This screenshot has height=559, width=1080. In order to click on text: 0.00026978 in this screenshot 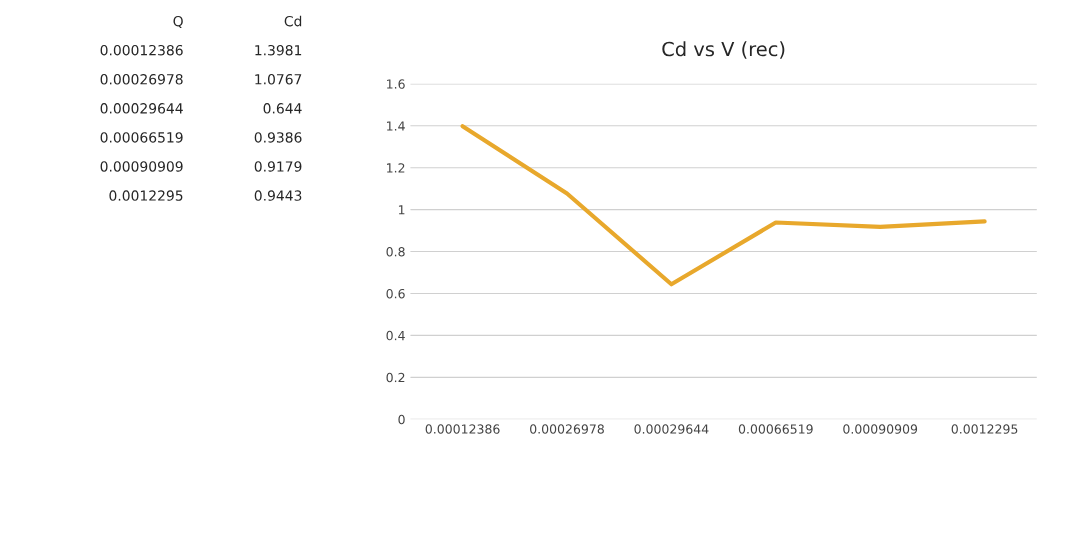, I will do `click(141, 79)`.